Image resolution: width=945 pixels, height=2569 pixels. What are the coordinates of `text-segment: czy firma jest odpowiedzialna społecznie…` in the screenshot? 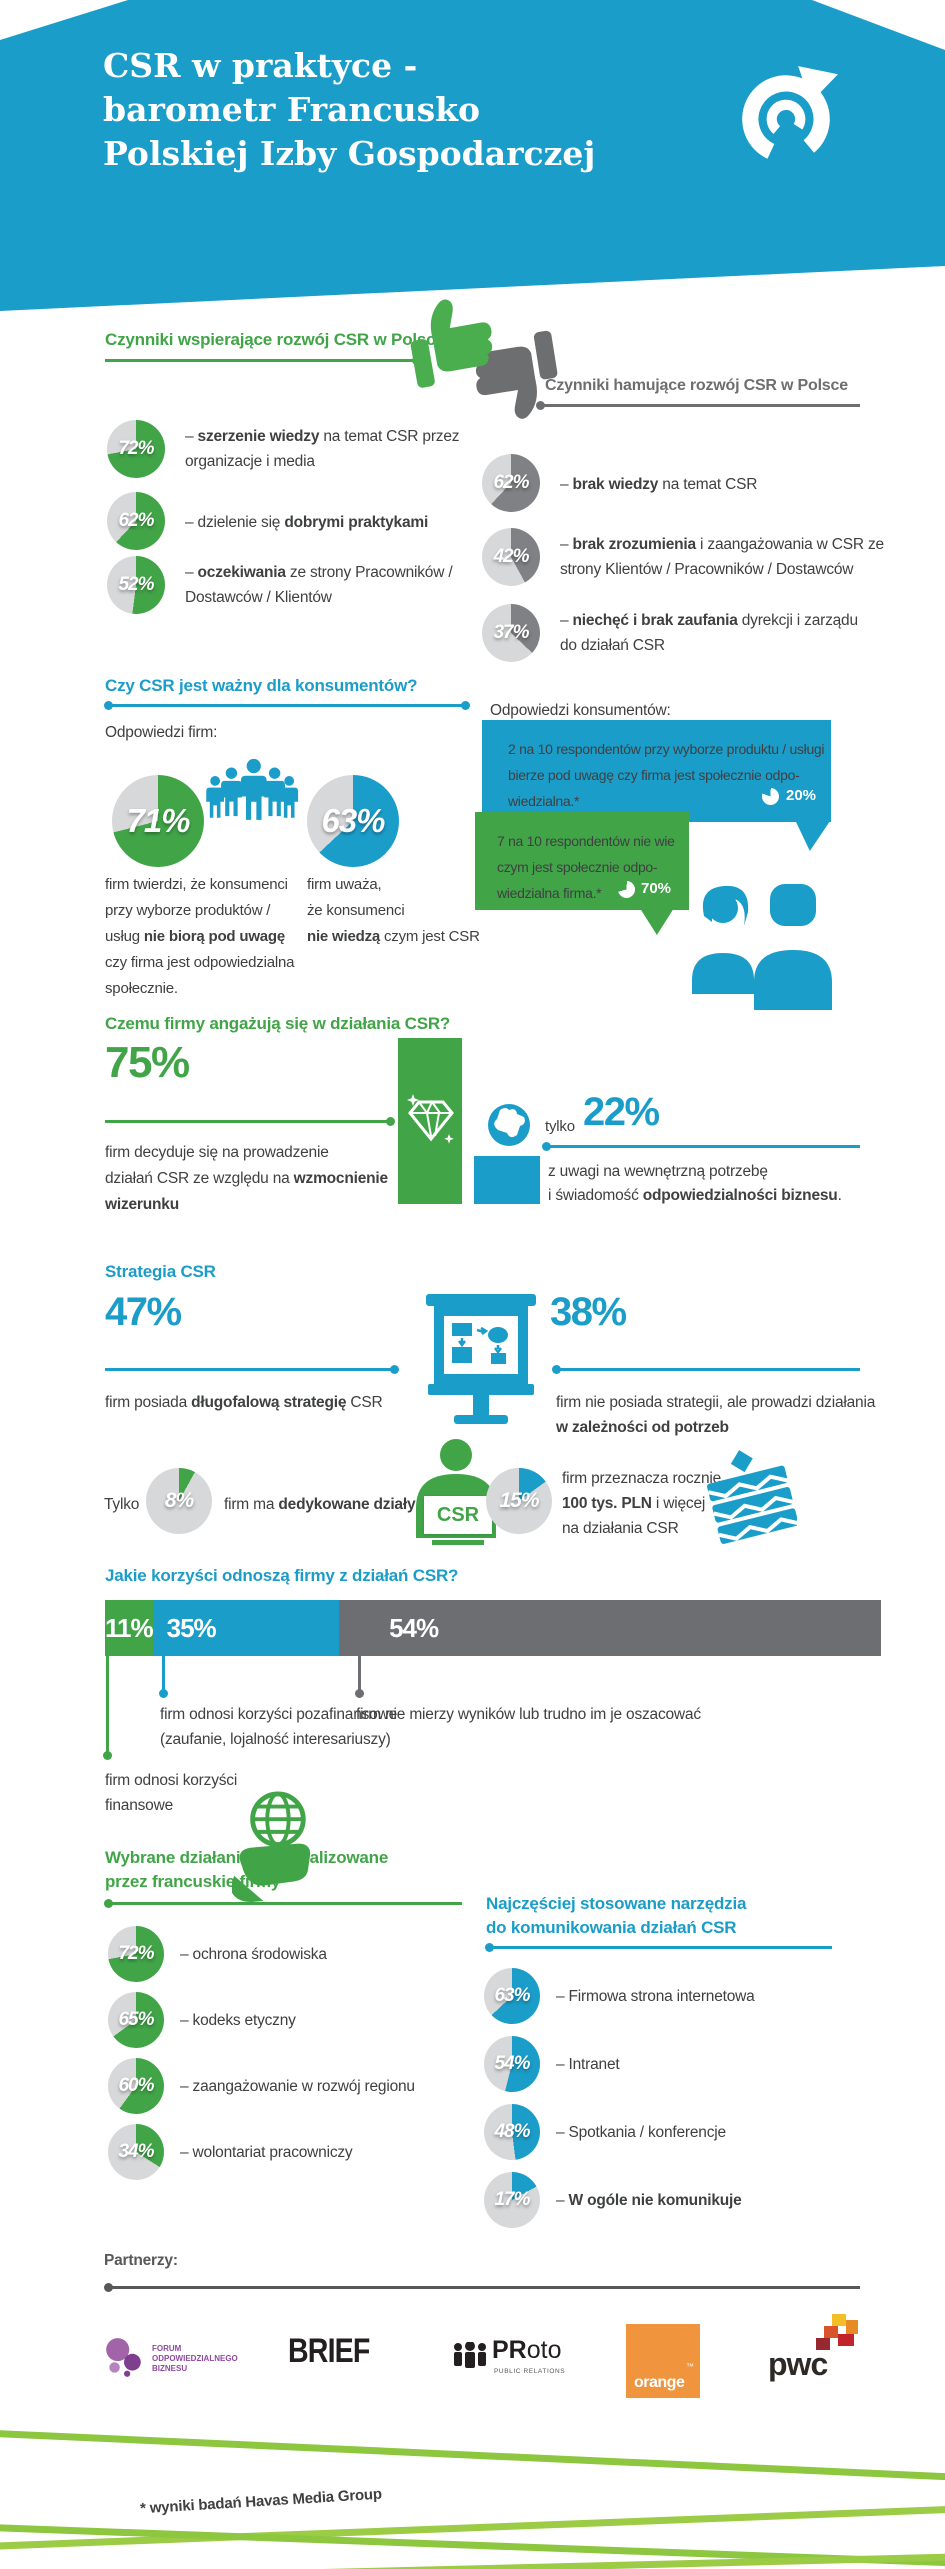 It's located at (200, 975).